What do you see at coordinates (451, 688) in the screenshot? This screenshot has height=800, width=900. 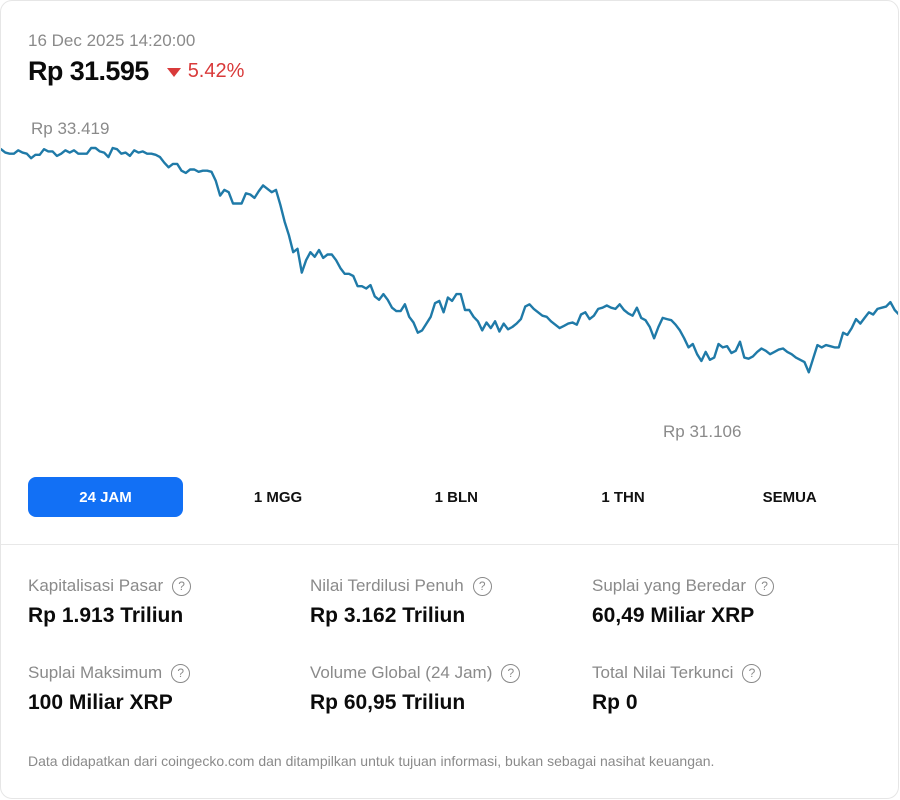 I see `stat-global-volume: Volume Global (24 Jam)? Rp 60,95 Triliun` at bounding box center [451, 688].